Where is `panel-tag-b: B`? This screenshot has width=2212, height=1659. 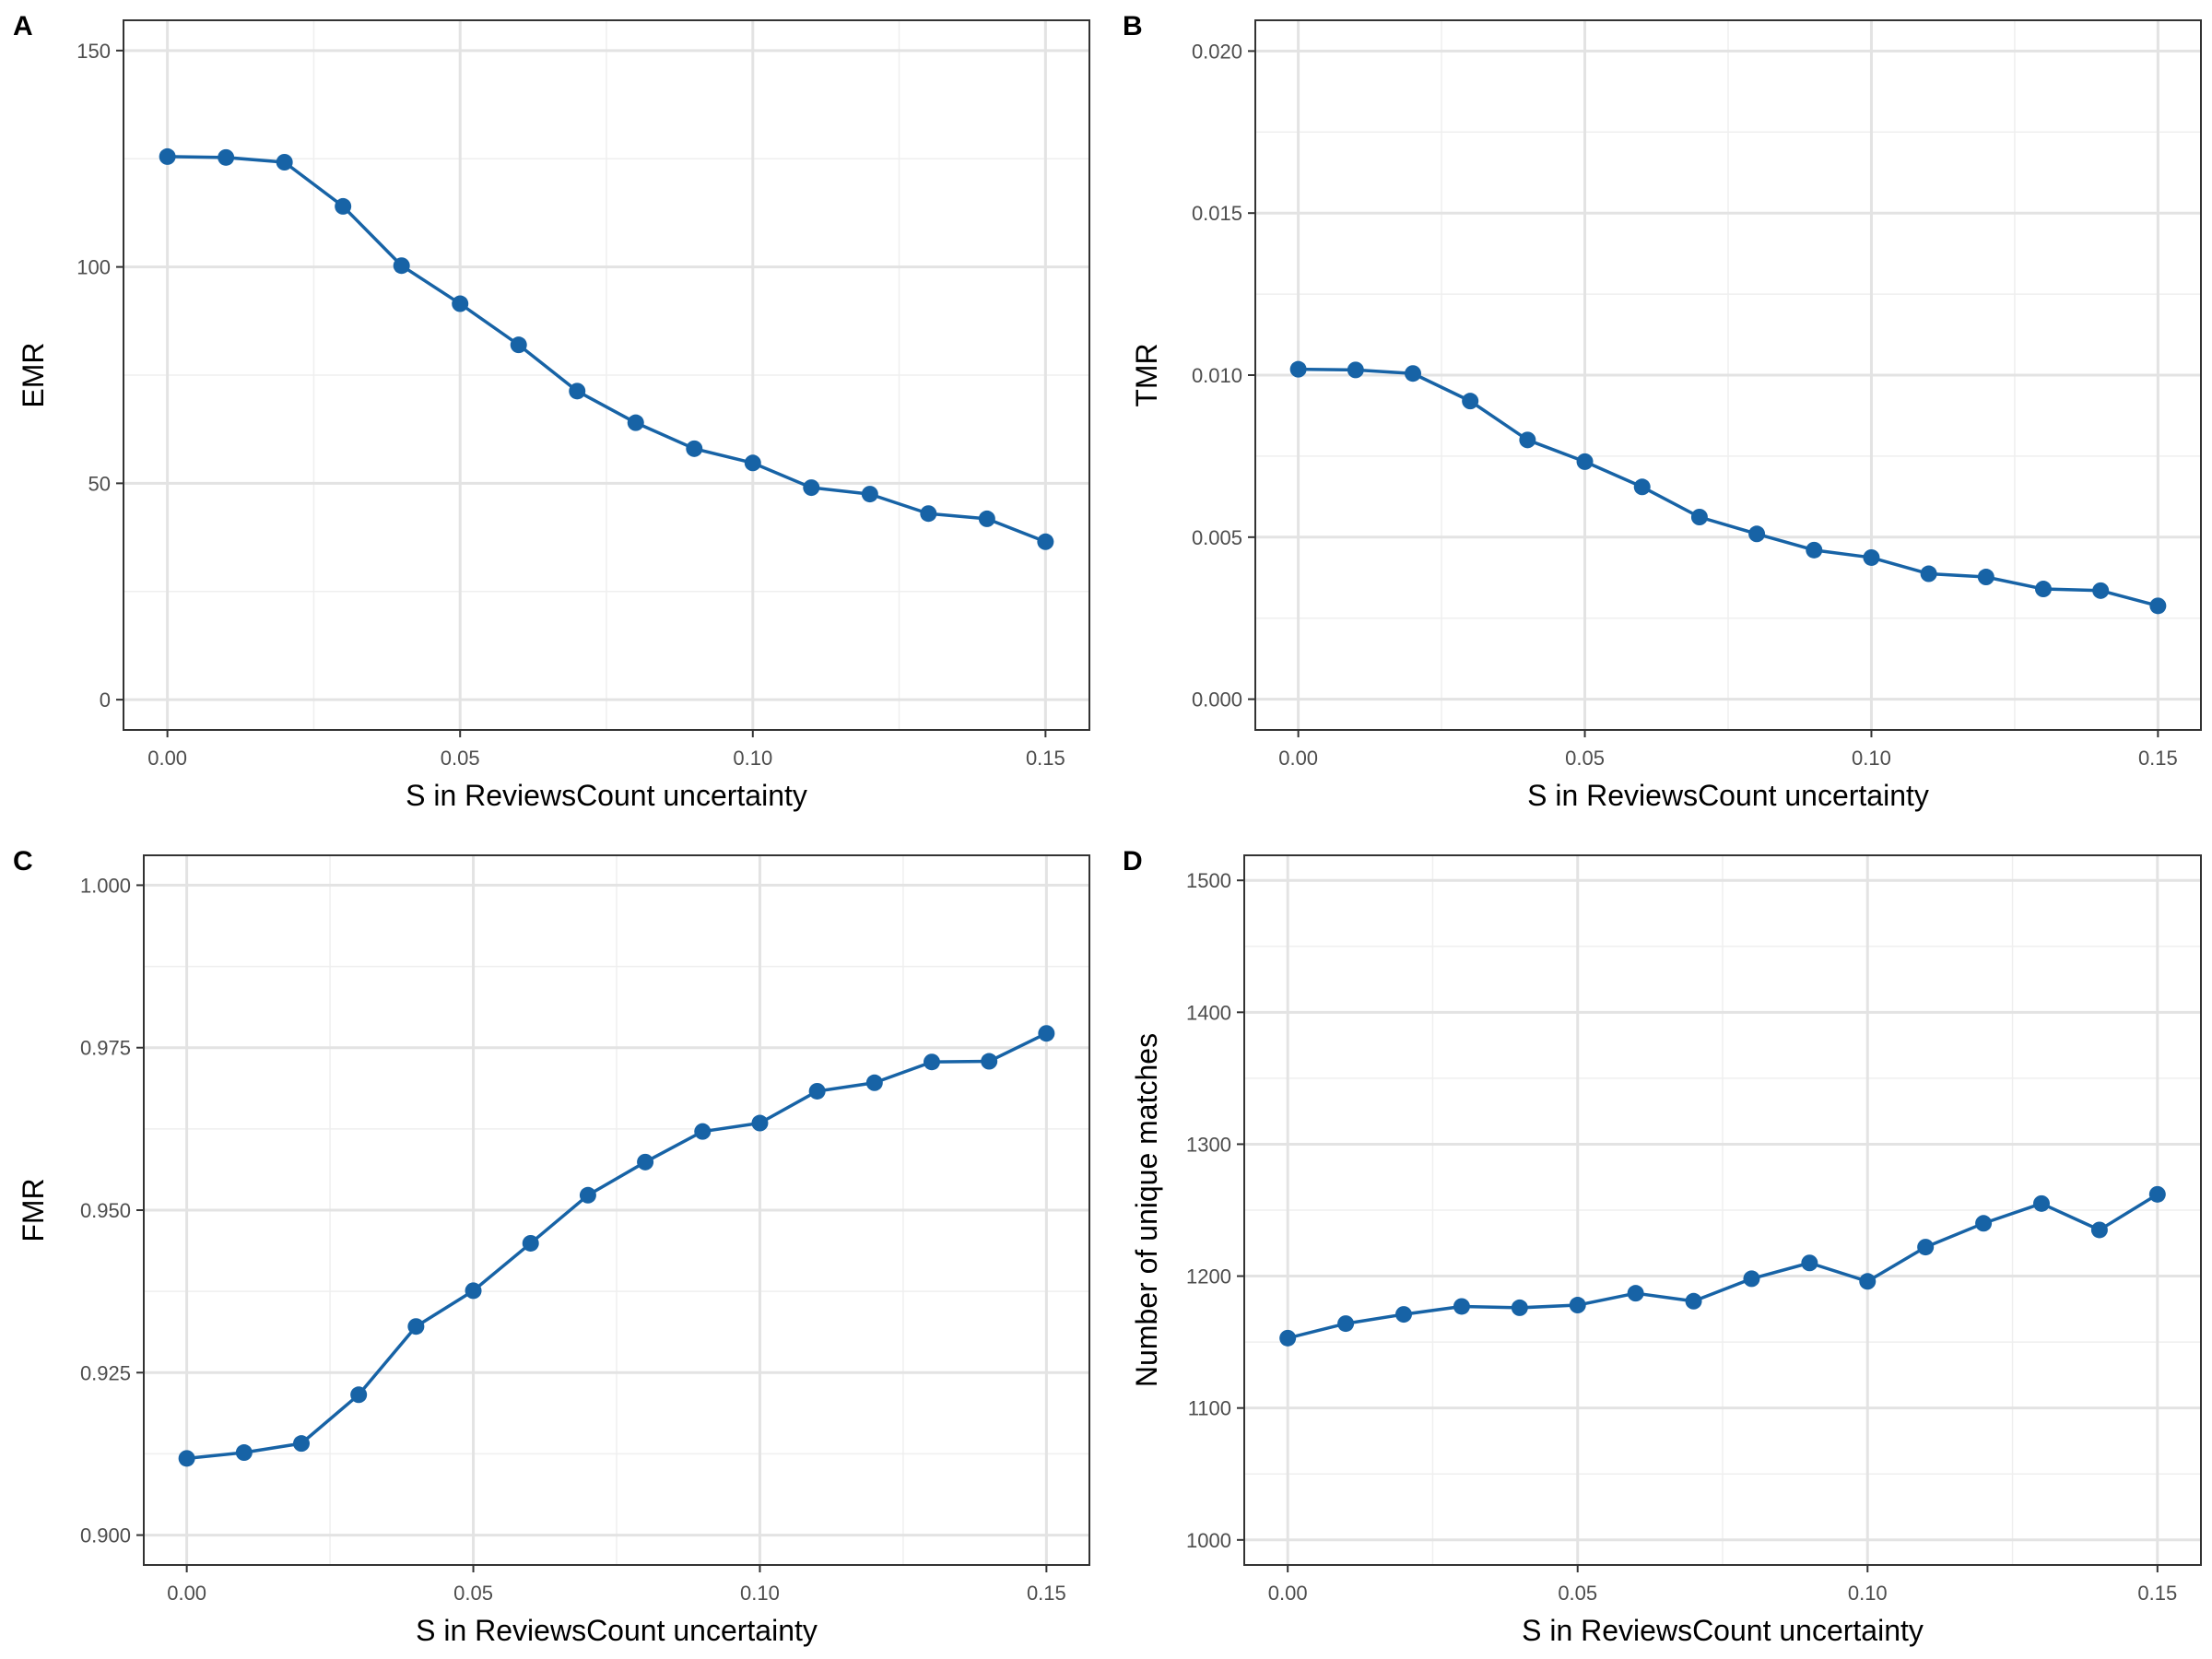
panel-tag-b: B is located at coordinates (1133, 26).